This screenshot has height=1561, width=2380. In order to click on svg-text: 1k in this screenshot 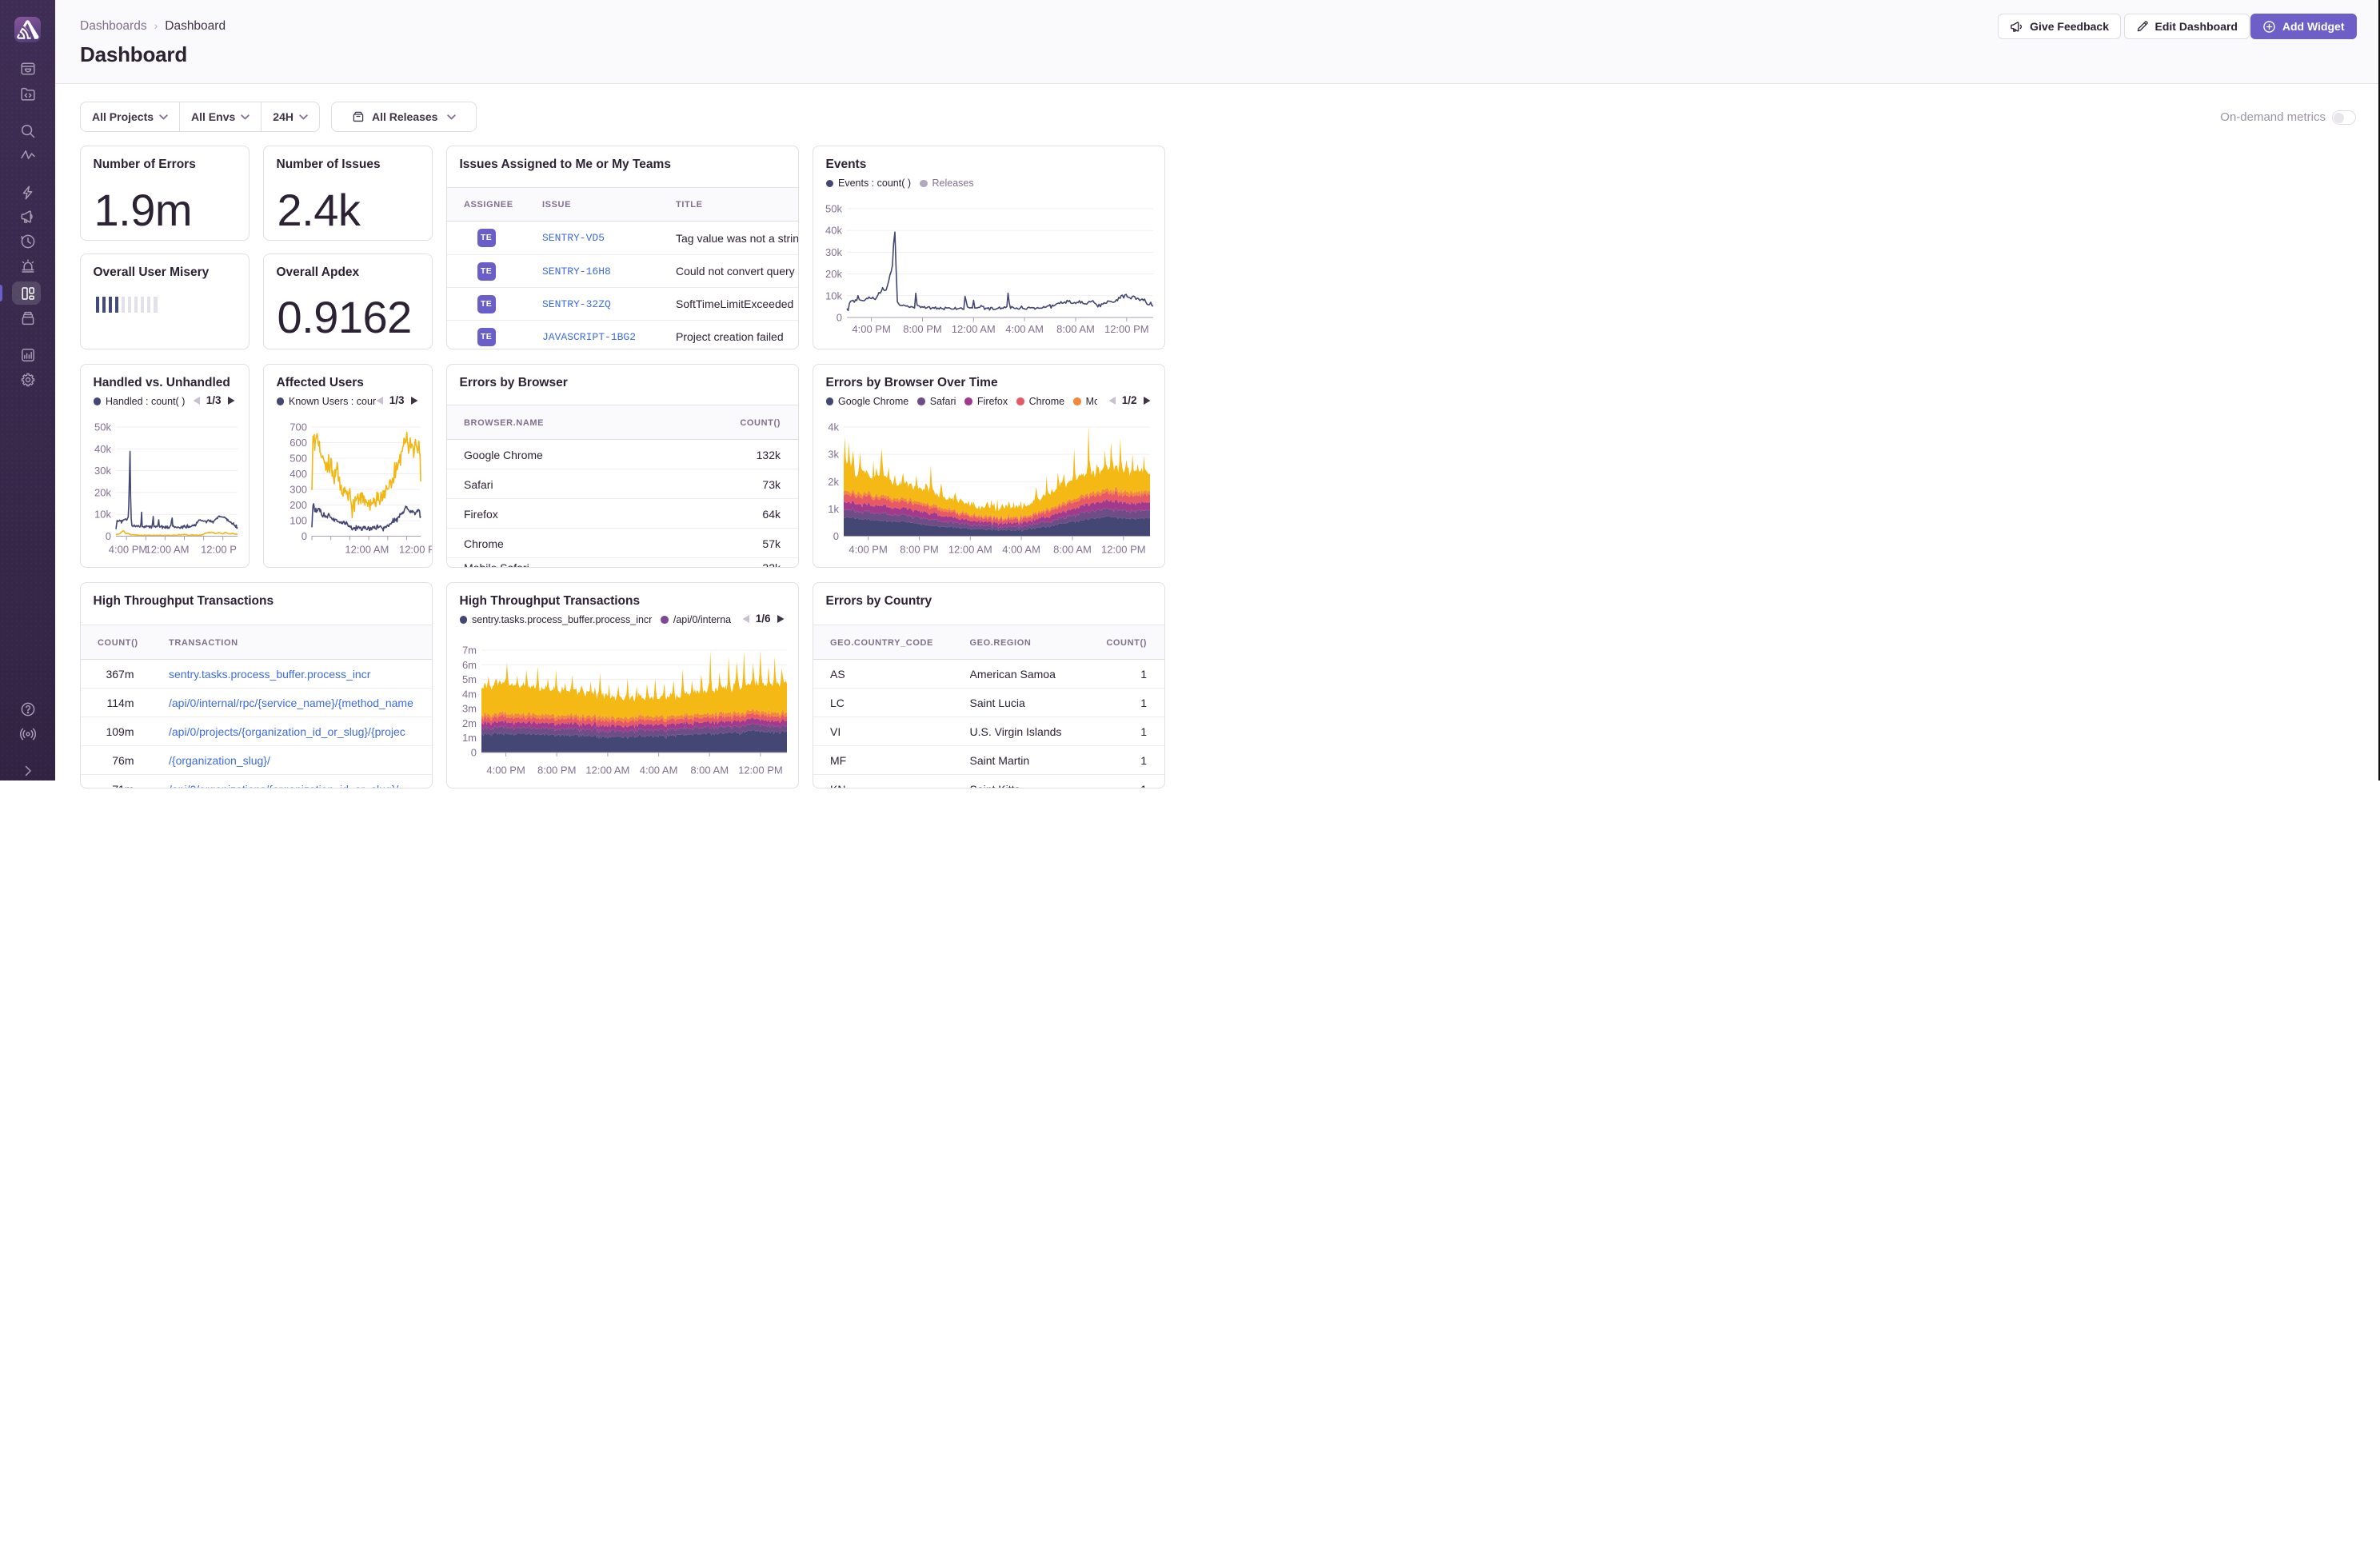, I will do `click(833, 508)`.